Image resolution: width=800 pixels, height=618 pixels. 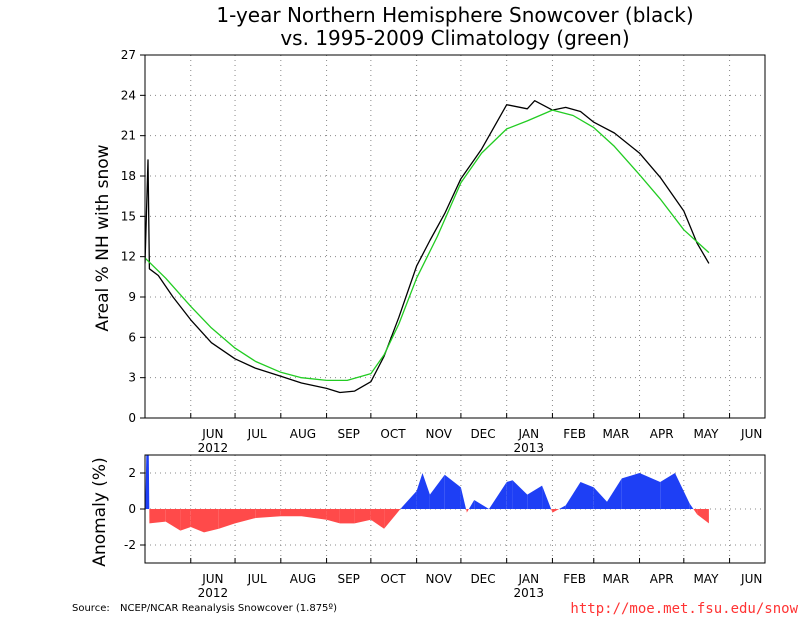 What do you see at coordinates (128, 95) in the screenshot?
I see `y-tick-label: 24` at bounding box center [128, 95].